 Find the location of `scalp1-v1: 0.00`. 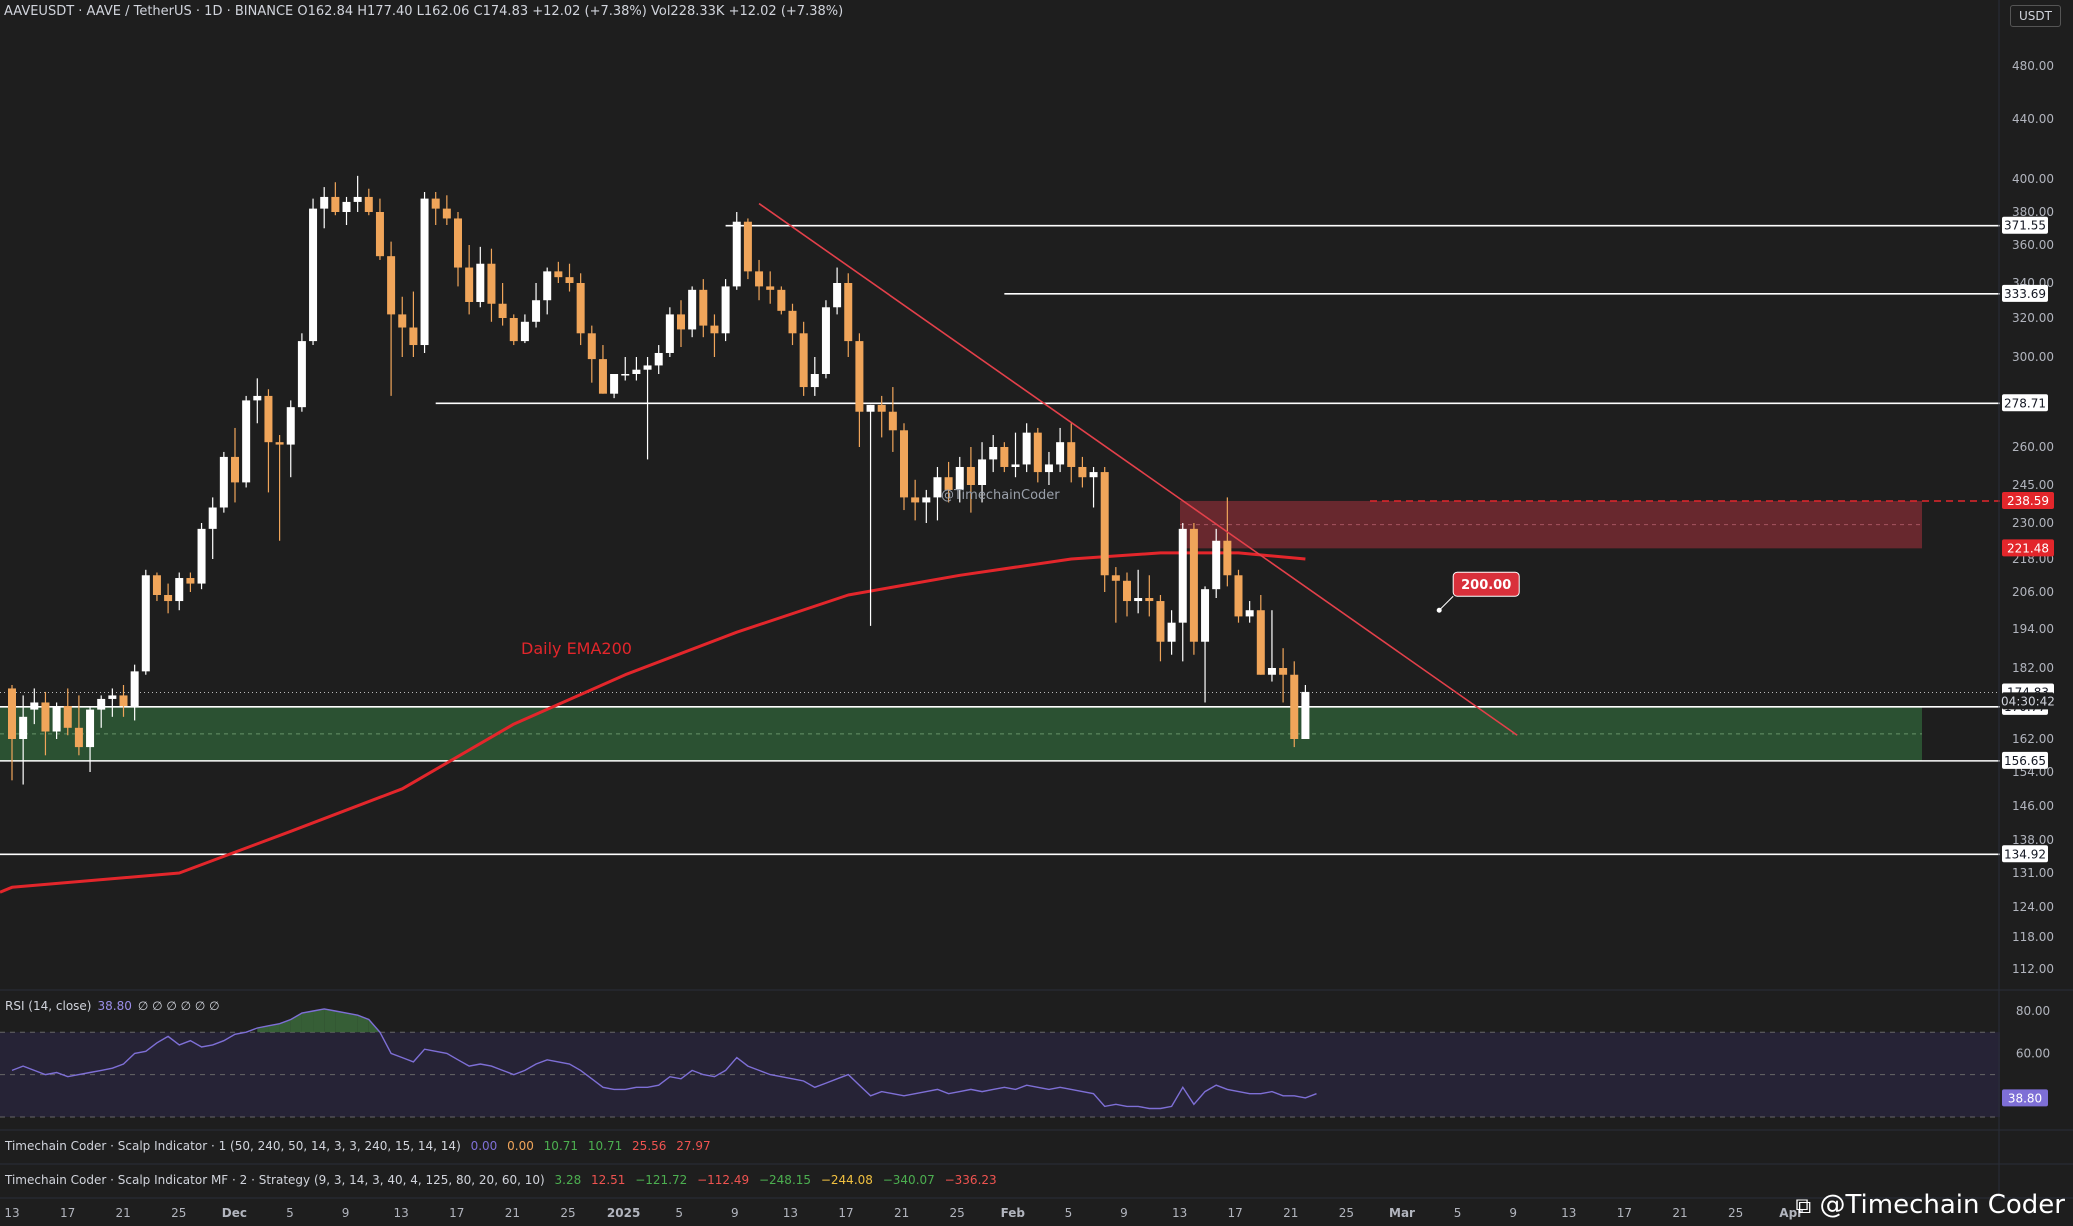

scalp1-v1: 0.00 is located at coordinates (520, 1146).